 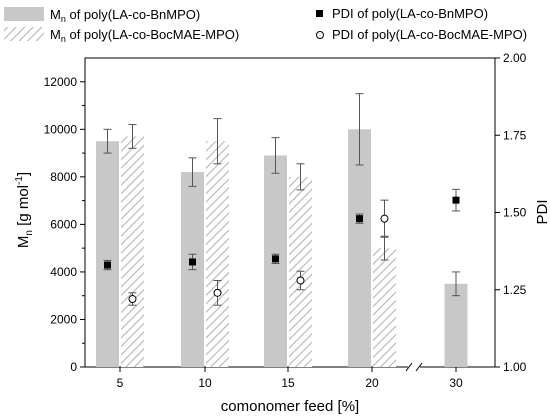 I want to click on legend-label-pdi-bocmae: PDI of poly(LA-co-BocMAE-MPO), so click(x=429, y=34).